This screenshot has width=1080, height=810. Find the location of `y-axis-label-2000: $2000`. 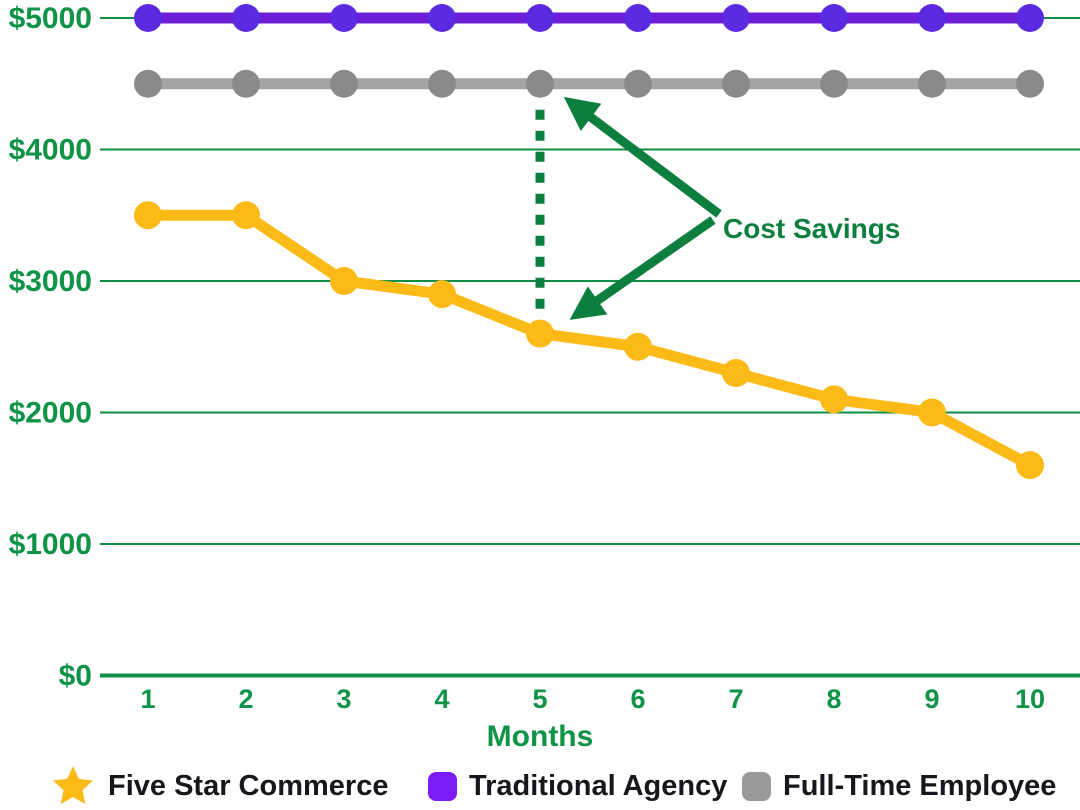

y-axis-label-2000: $2000 is located at coordinates (50, 413).